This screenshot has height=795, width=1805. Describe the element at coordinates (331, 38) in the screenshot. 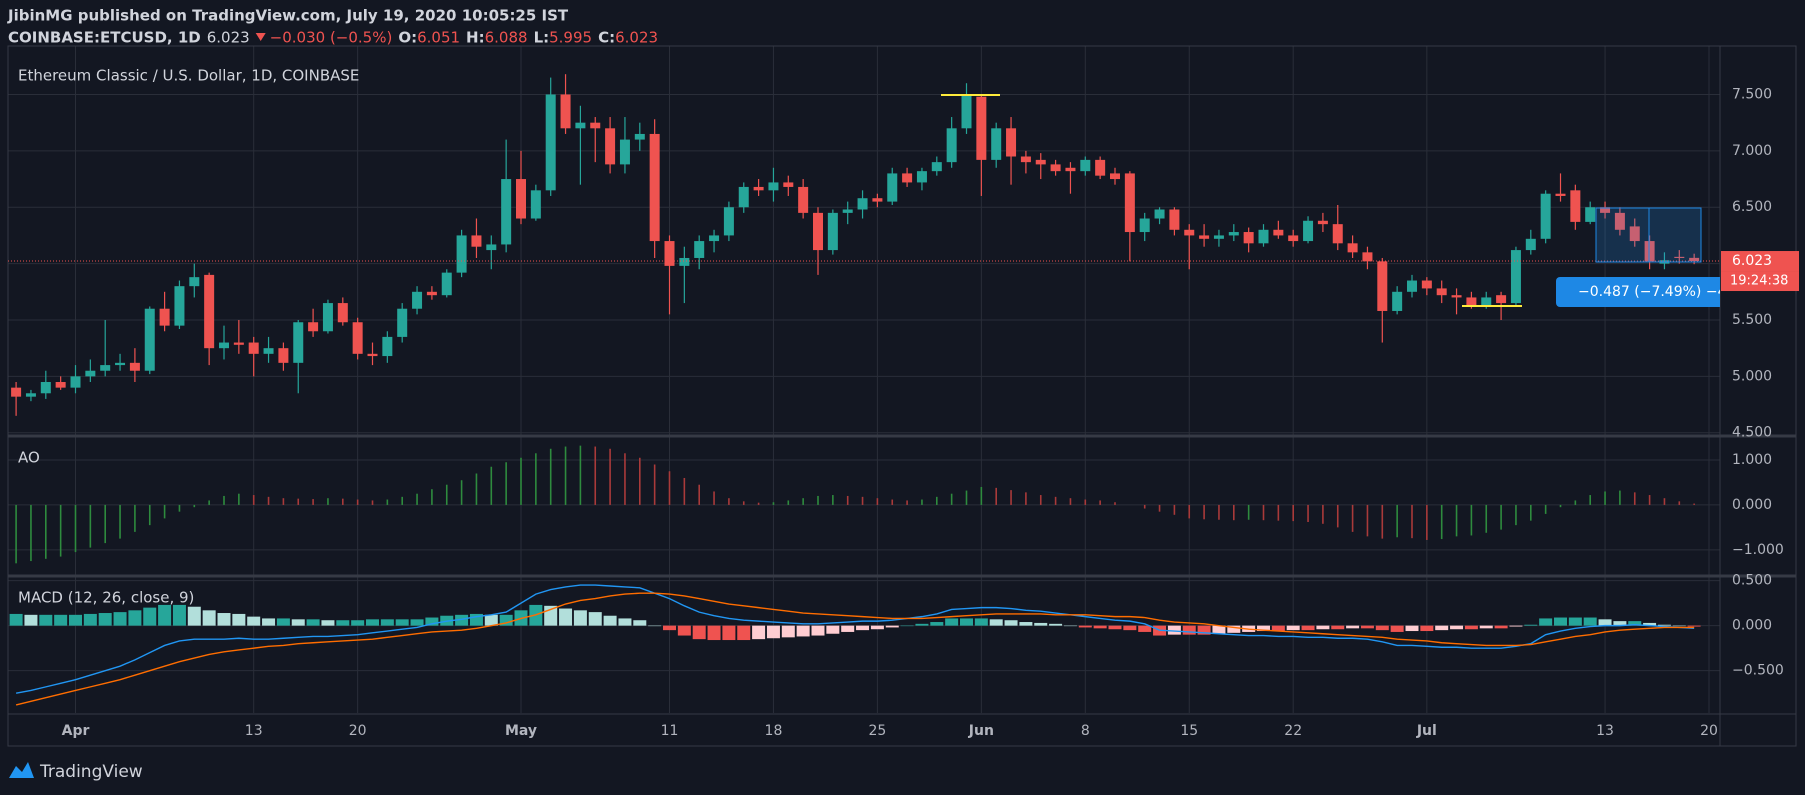

I see `header-item: −0.030 (−0.5%)` at that location.